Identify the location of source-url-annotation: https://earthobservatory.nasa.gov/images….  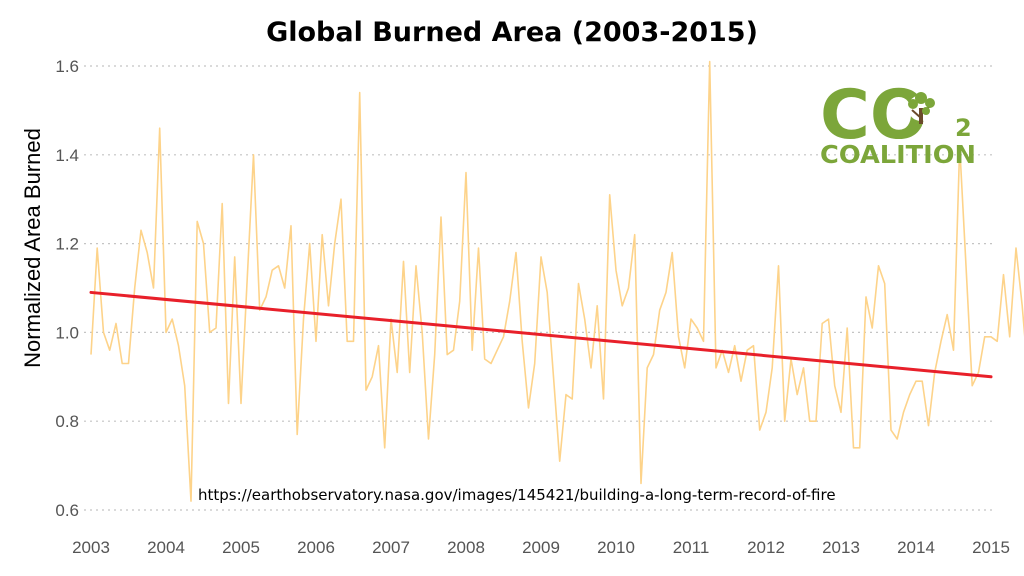
(517, 495).